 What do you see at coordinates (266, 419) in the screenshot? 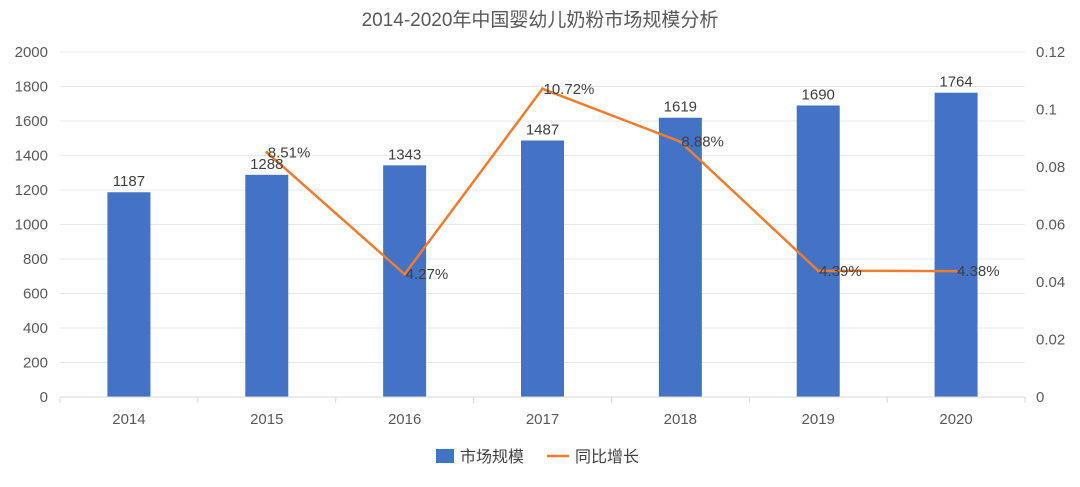
I see `x-tick-label: 2015` at bounding box center [266, 419].